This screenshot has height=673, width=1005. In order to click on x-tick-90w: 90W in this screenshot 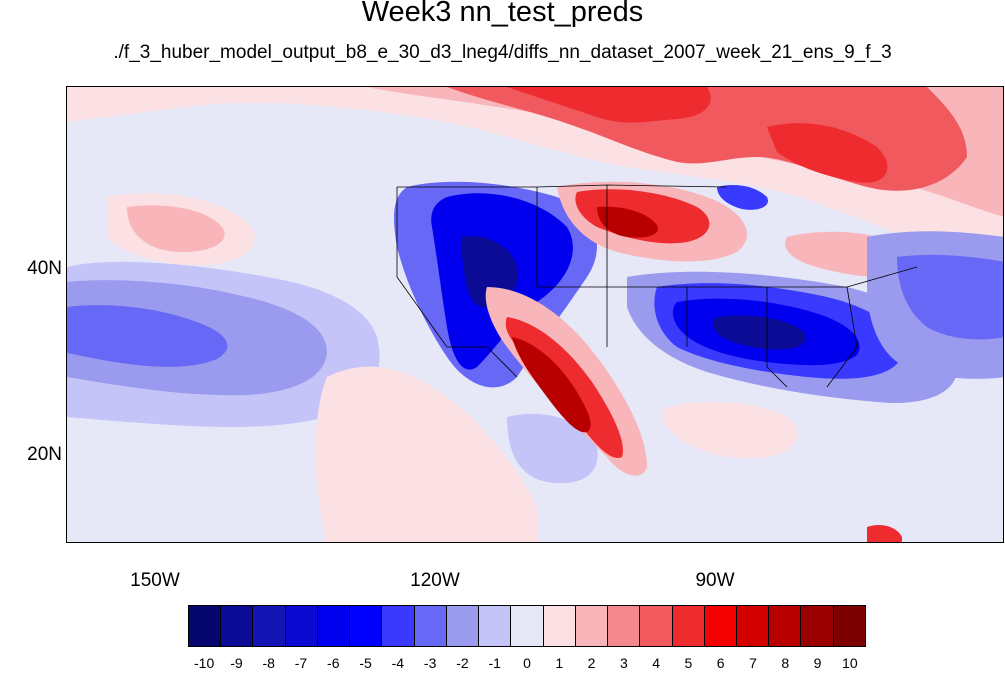, I will do `click(715, 580)`.